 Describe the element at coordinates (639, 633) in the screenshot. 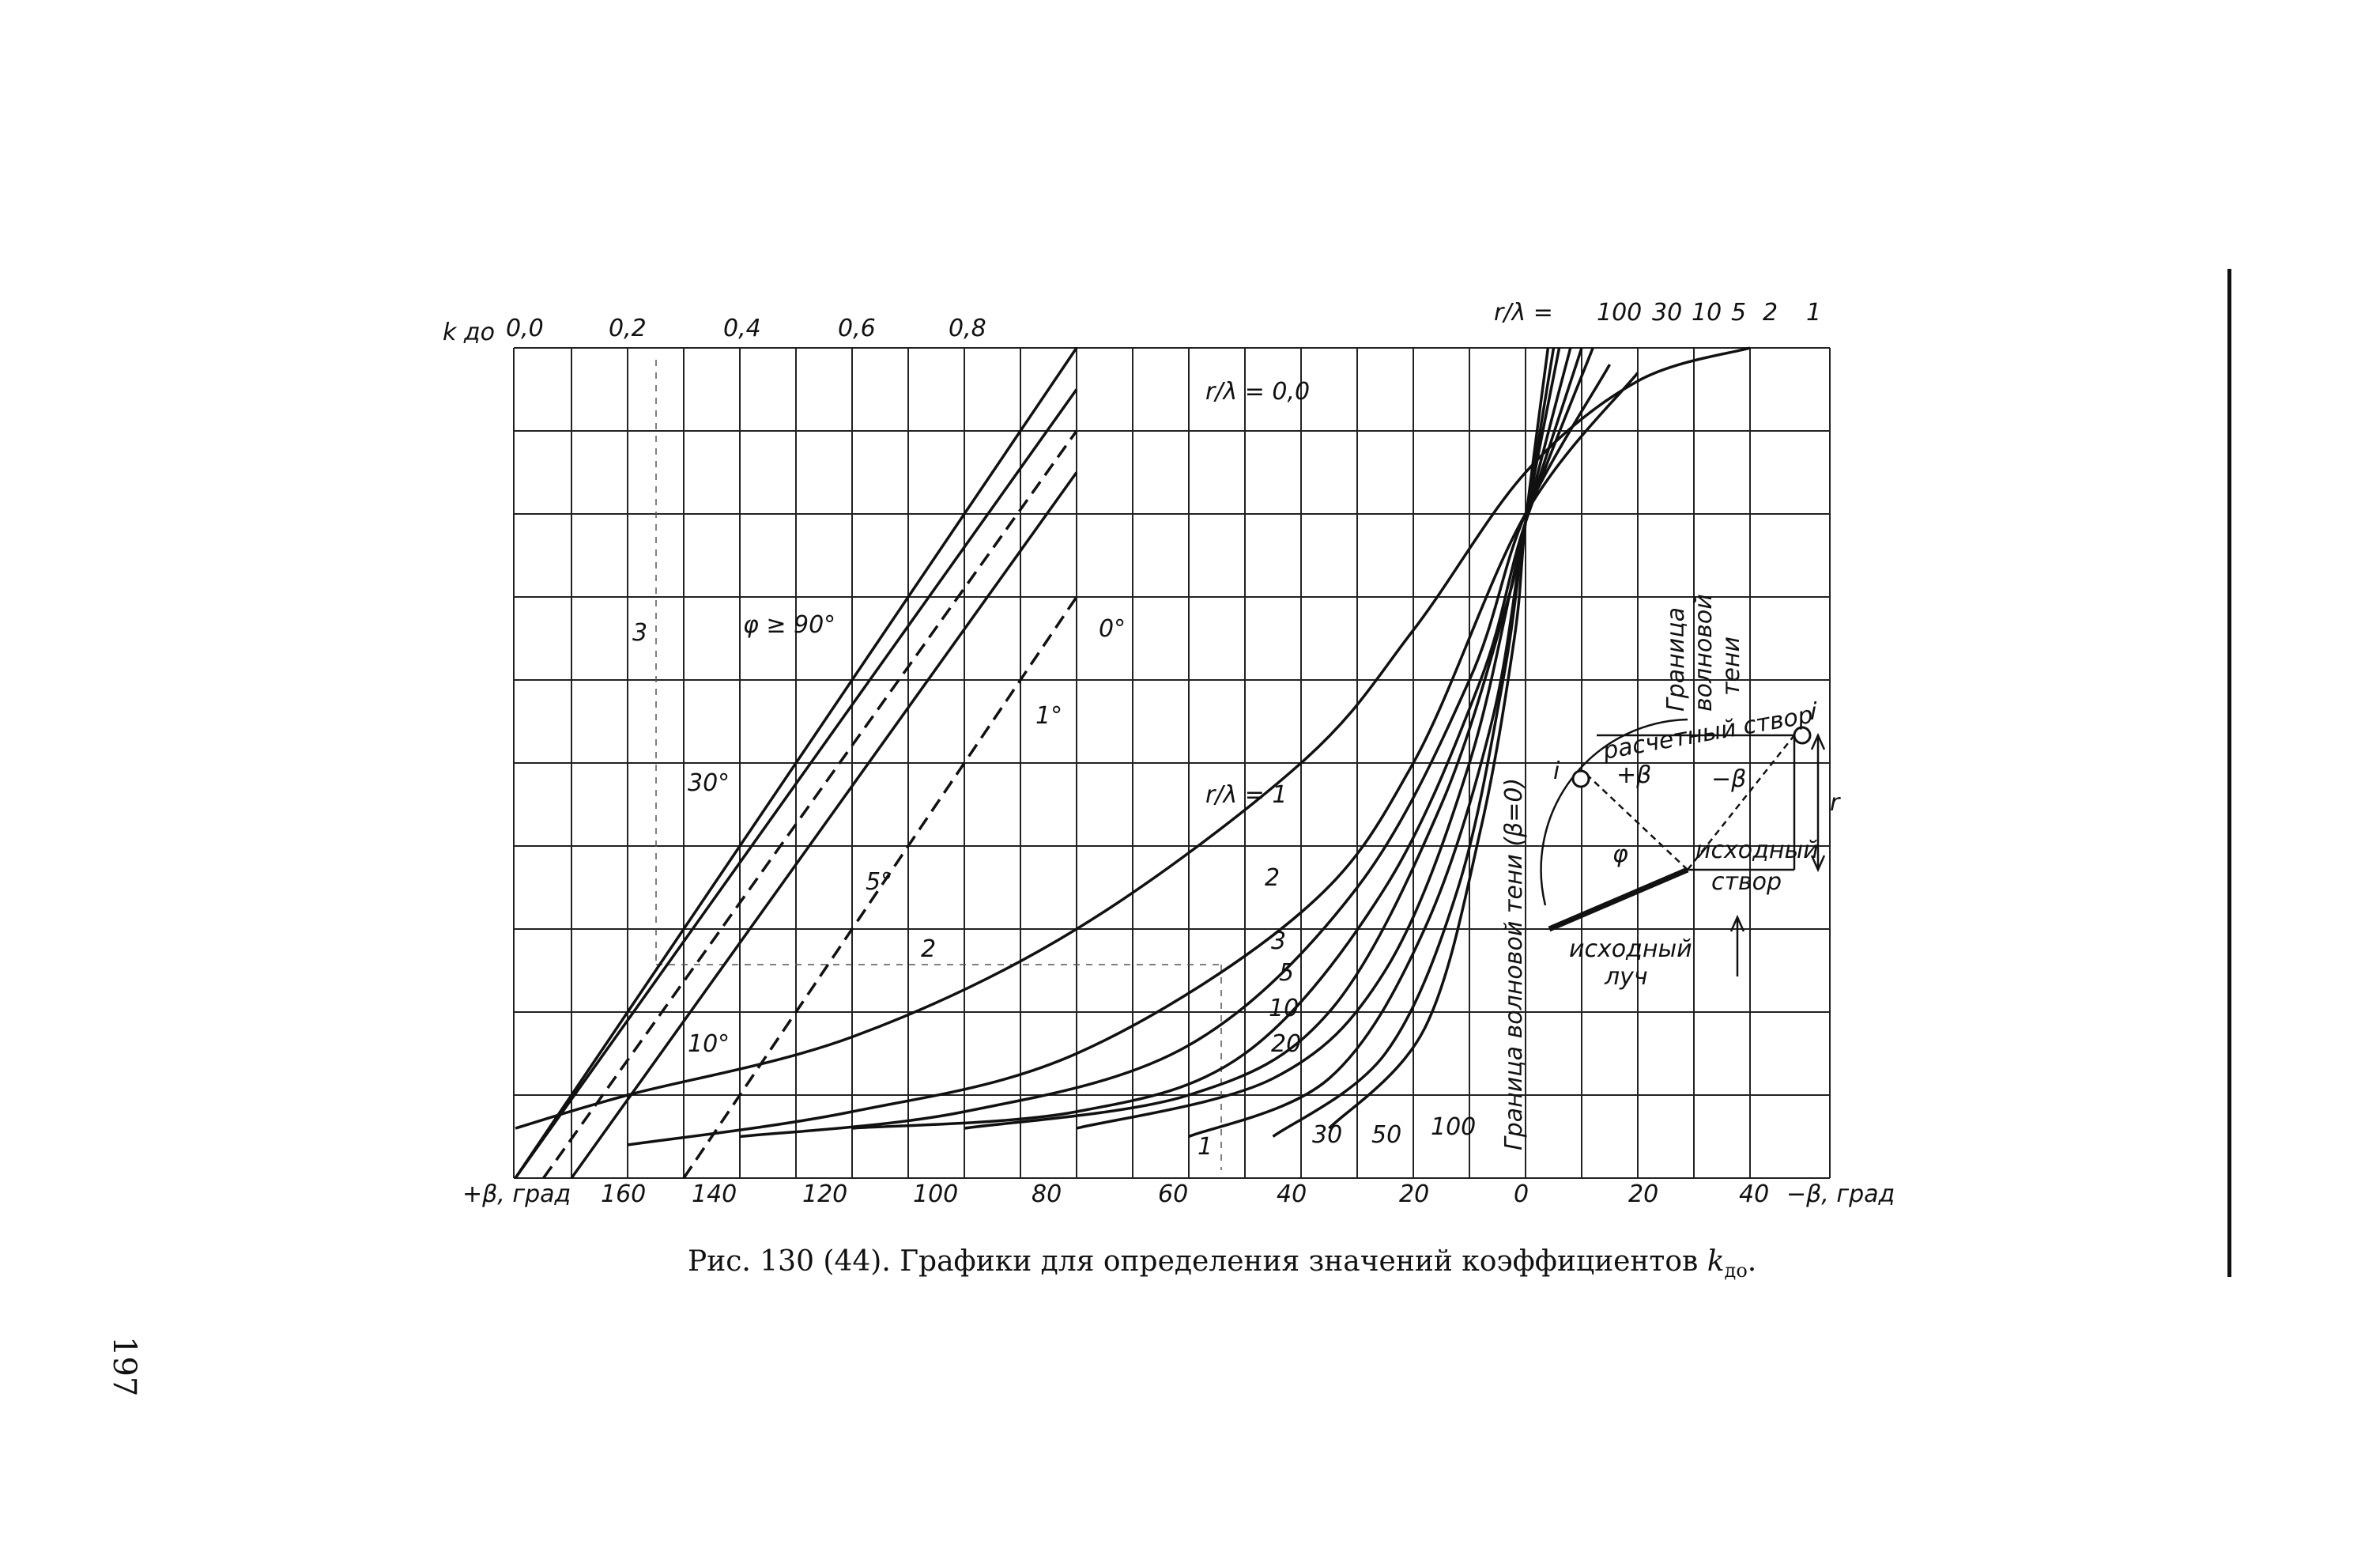

I see `example-label-3: 3` at that location.